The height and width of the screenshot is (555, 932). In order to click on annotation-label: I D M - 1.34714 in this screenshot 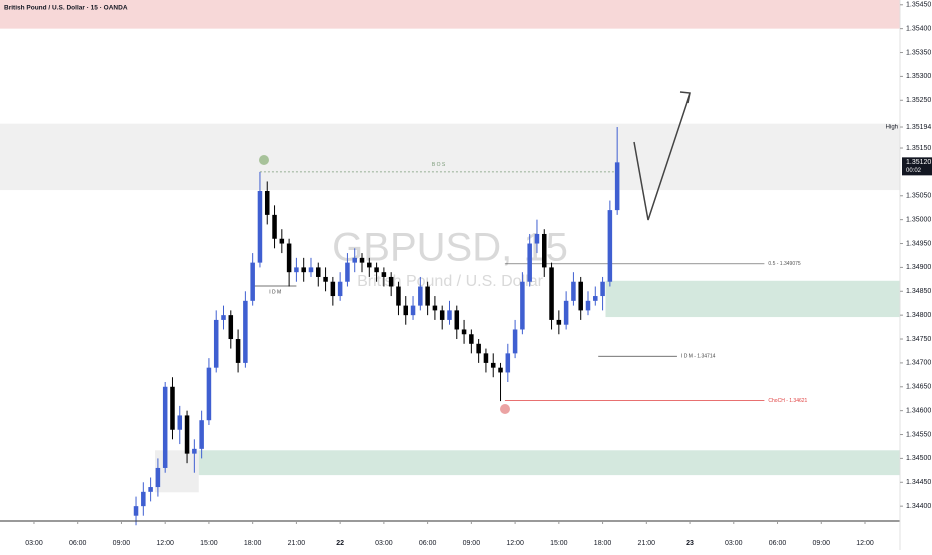, I will do `click(698, 357)`.